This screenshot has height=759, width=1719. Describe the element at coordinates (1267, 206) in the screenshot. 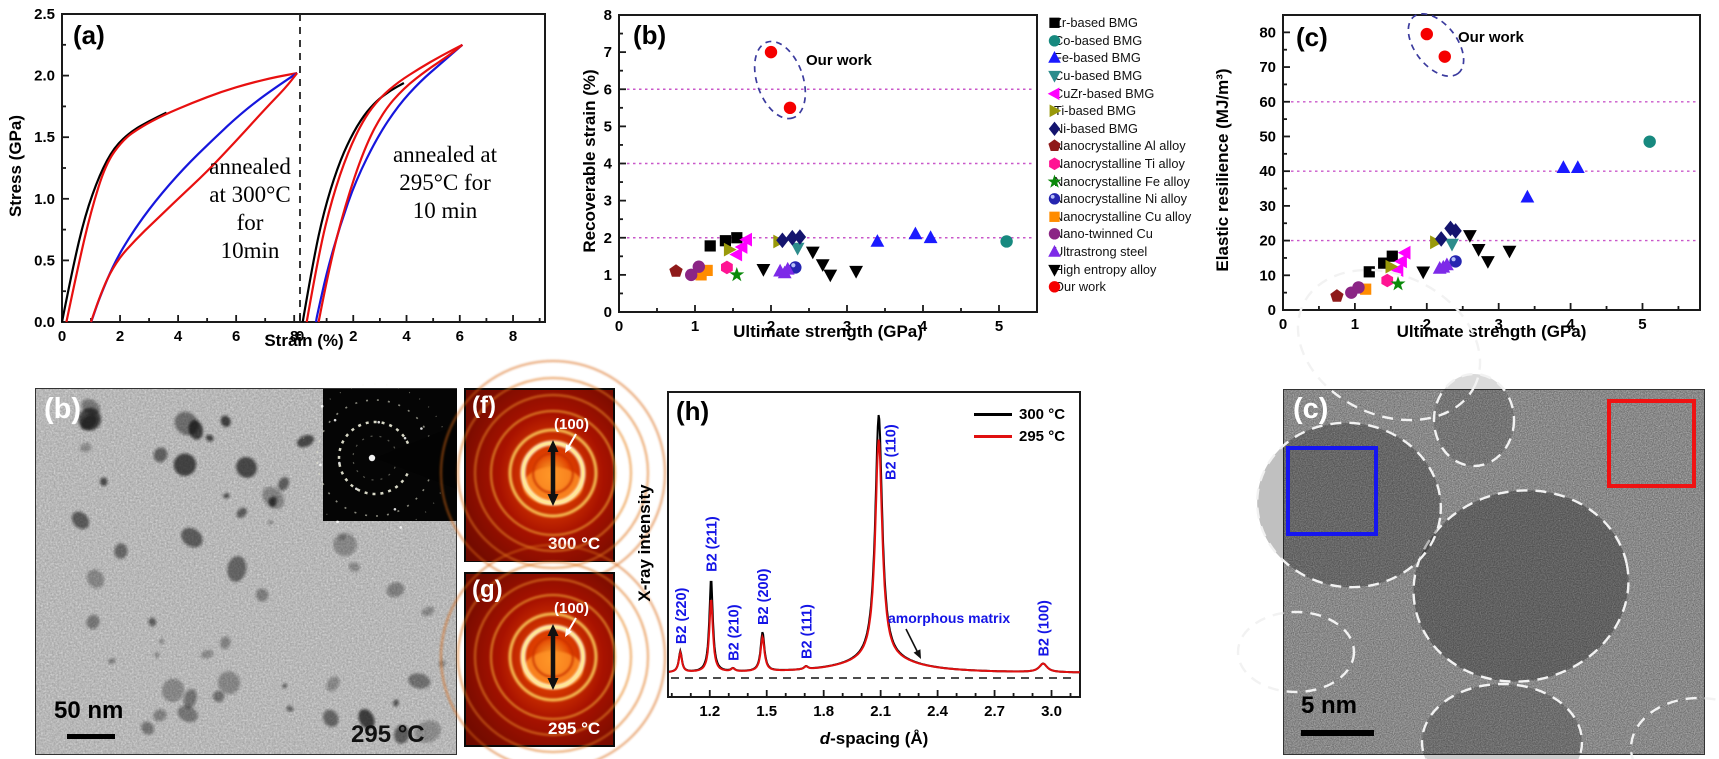

I see `tick-label: 30` at that location.